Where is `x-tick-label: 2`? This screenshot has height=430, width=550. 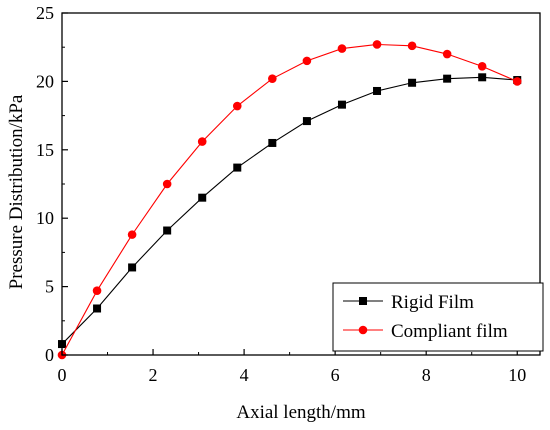 x-tick-label: 2 is located at coordinates (153, 375).